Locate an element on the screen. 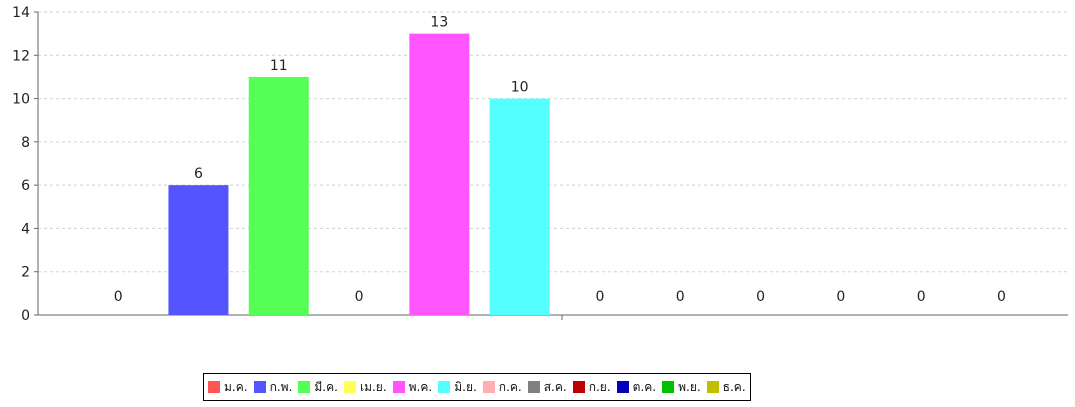  legend-label: ก.พ. is located at coordinates (281, 386).